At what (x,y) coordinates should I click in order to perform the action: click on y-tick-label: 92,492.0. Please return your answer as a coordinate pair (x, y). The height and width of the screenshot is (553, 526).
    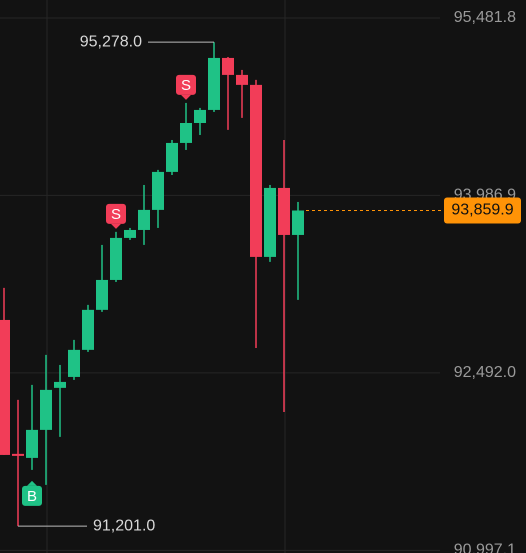
    Looking at the image, I should click on (485, 372).